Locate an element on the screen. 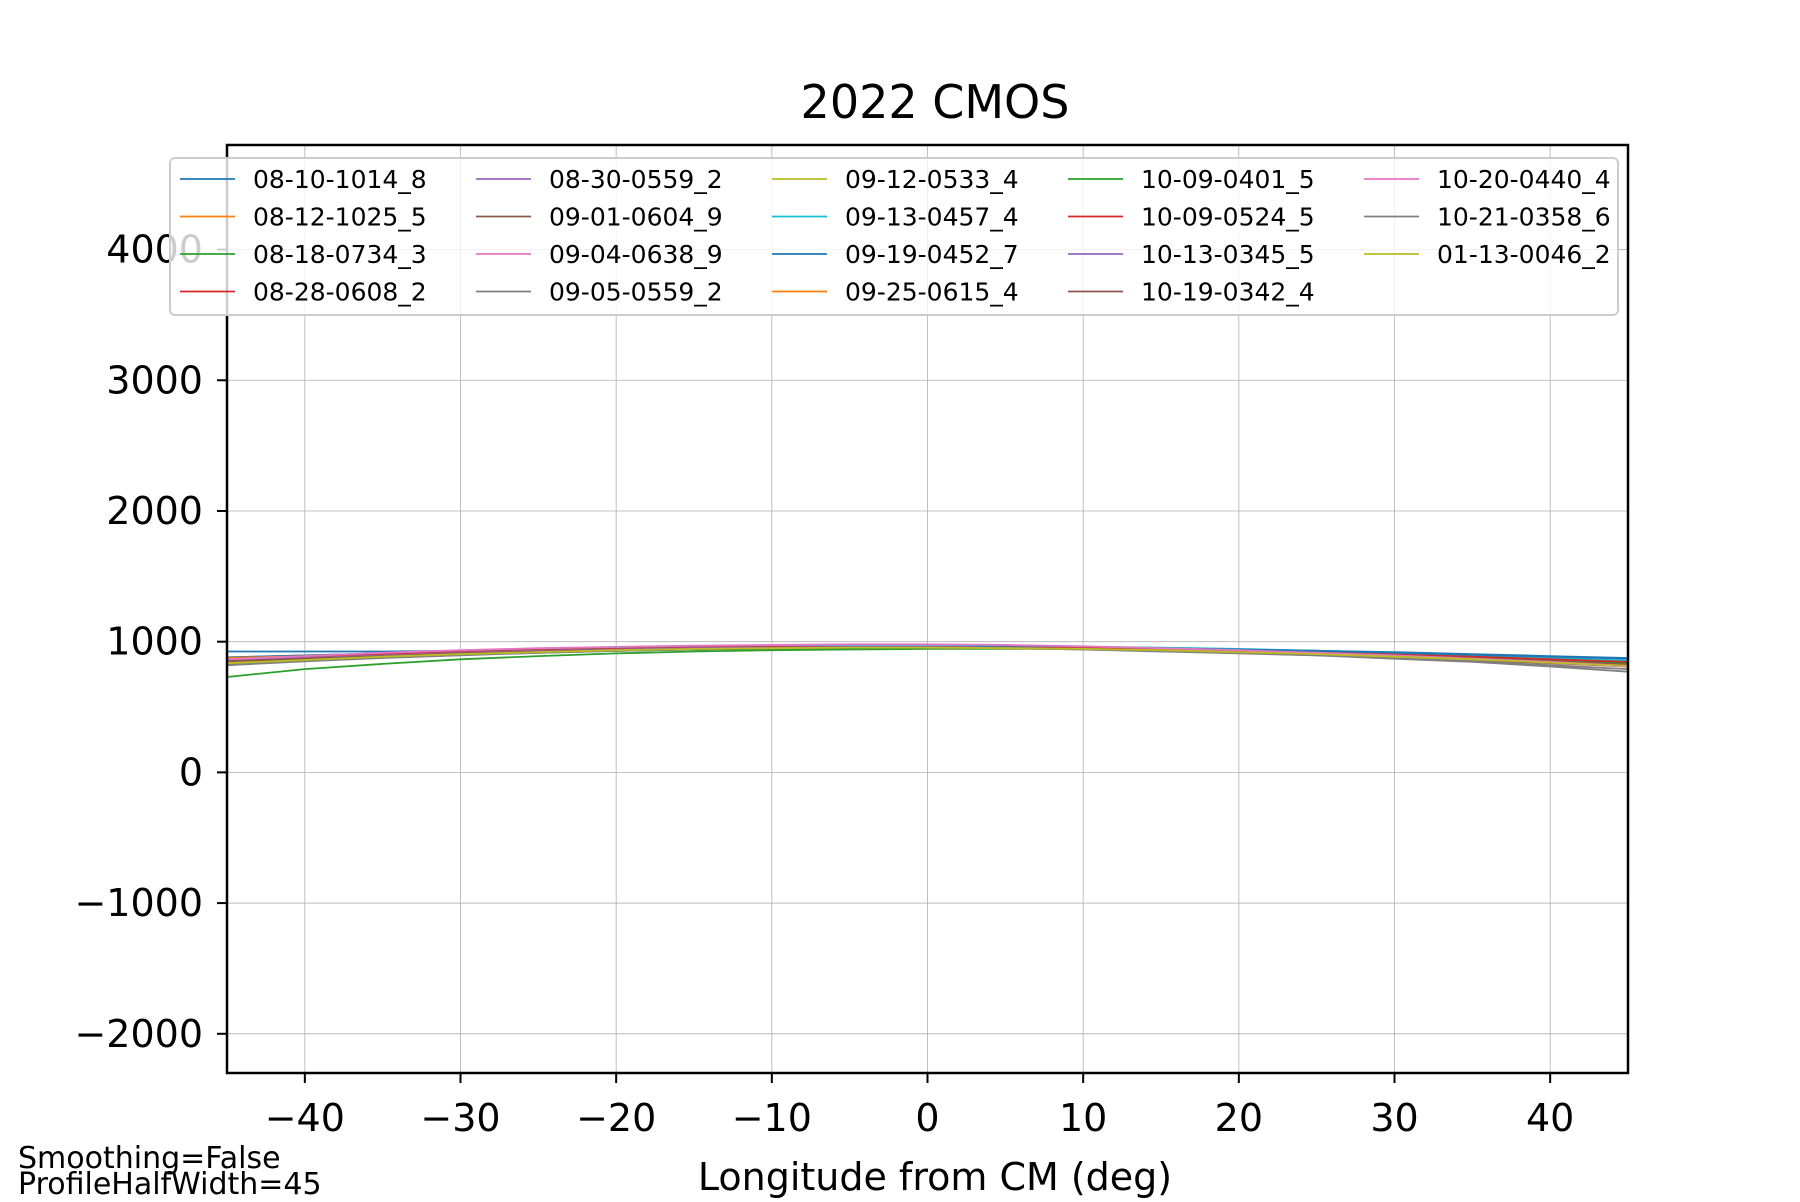  legend-label: 09-25-0615_4 is located at coordinates (932, 292).